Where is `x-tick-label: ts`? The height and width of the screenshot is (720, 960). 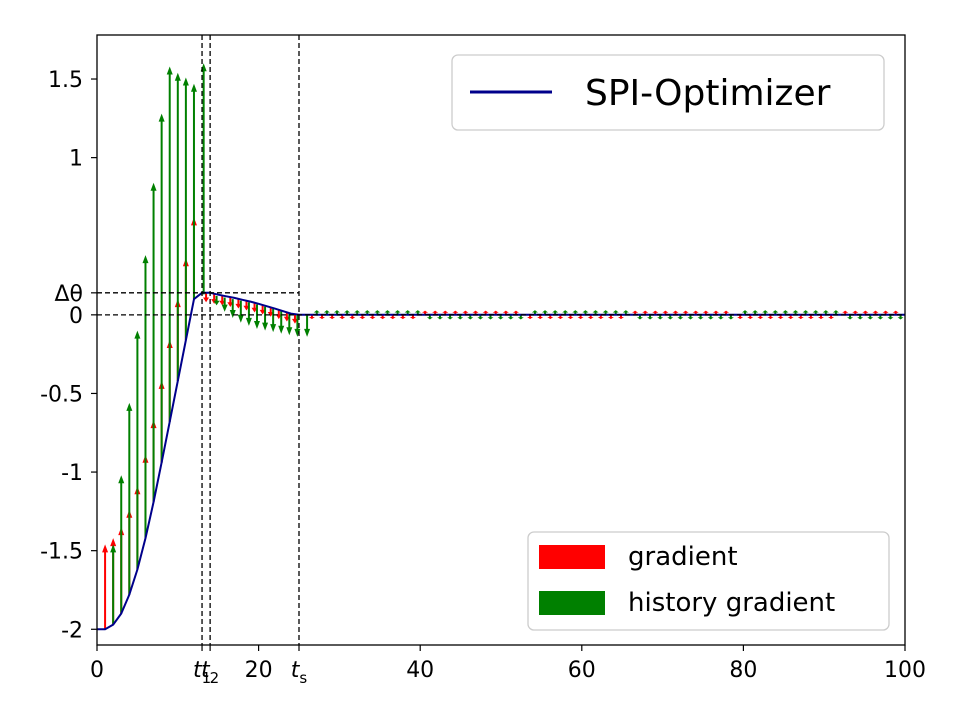
x-tick-label: ts is located at coordinates (299, 672).